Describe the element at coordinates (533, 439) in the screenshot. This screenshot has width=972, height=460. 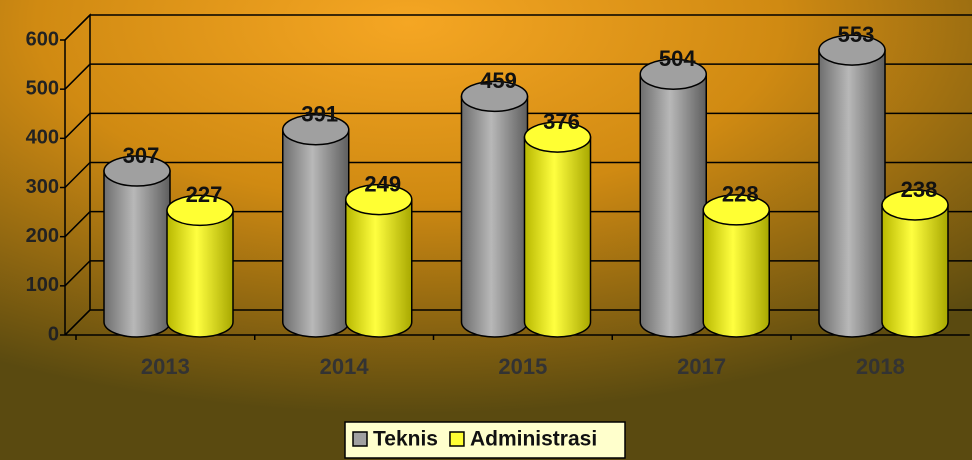
I see `legend-label: Administrasi` at that location.